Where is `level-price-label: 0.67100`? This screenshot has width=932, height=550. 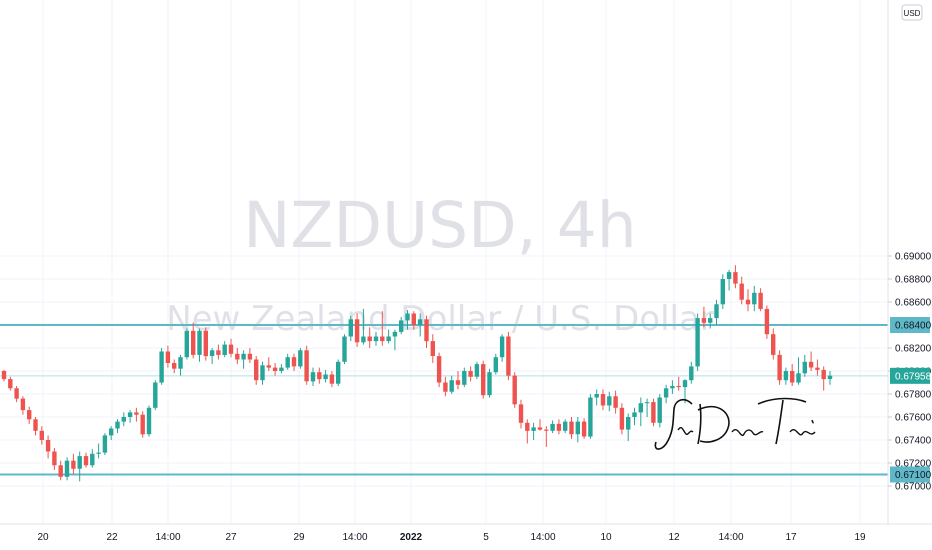
level-price-label: 0.67100 is located at coordinates (913, 475).